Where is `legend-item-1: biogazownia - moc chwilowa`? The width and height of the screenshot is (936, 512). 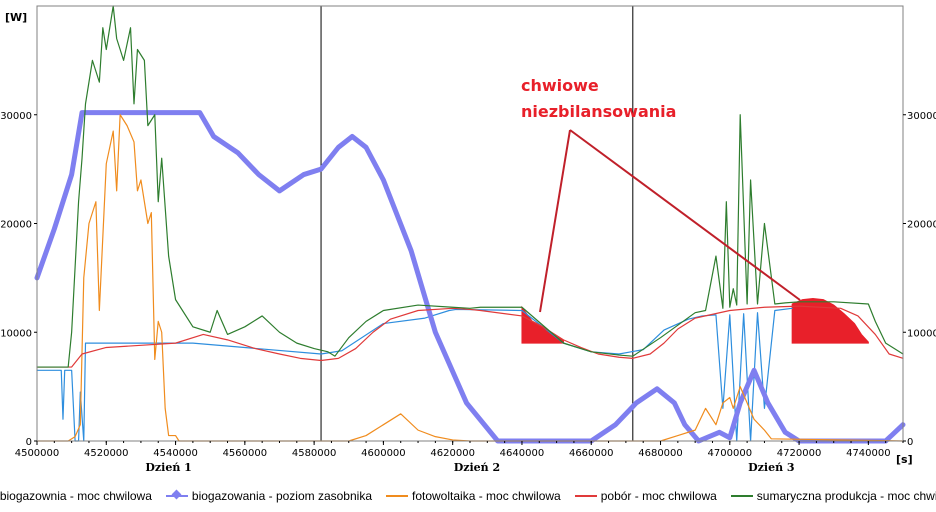
legend-item-1: biogazownia - moc chwilowa is located at coordinates (76, 496).